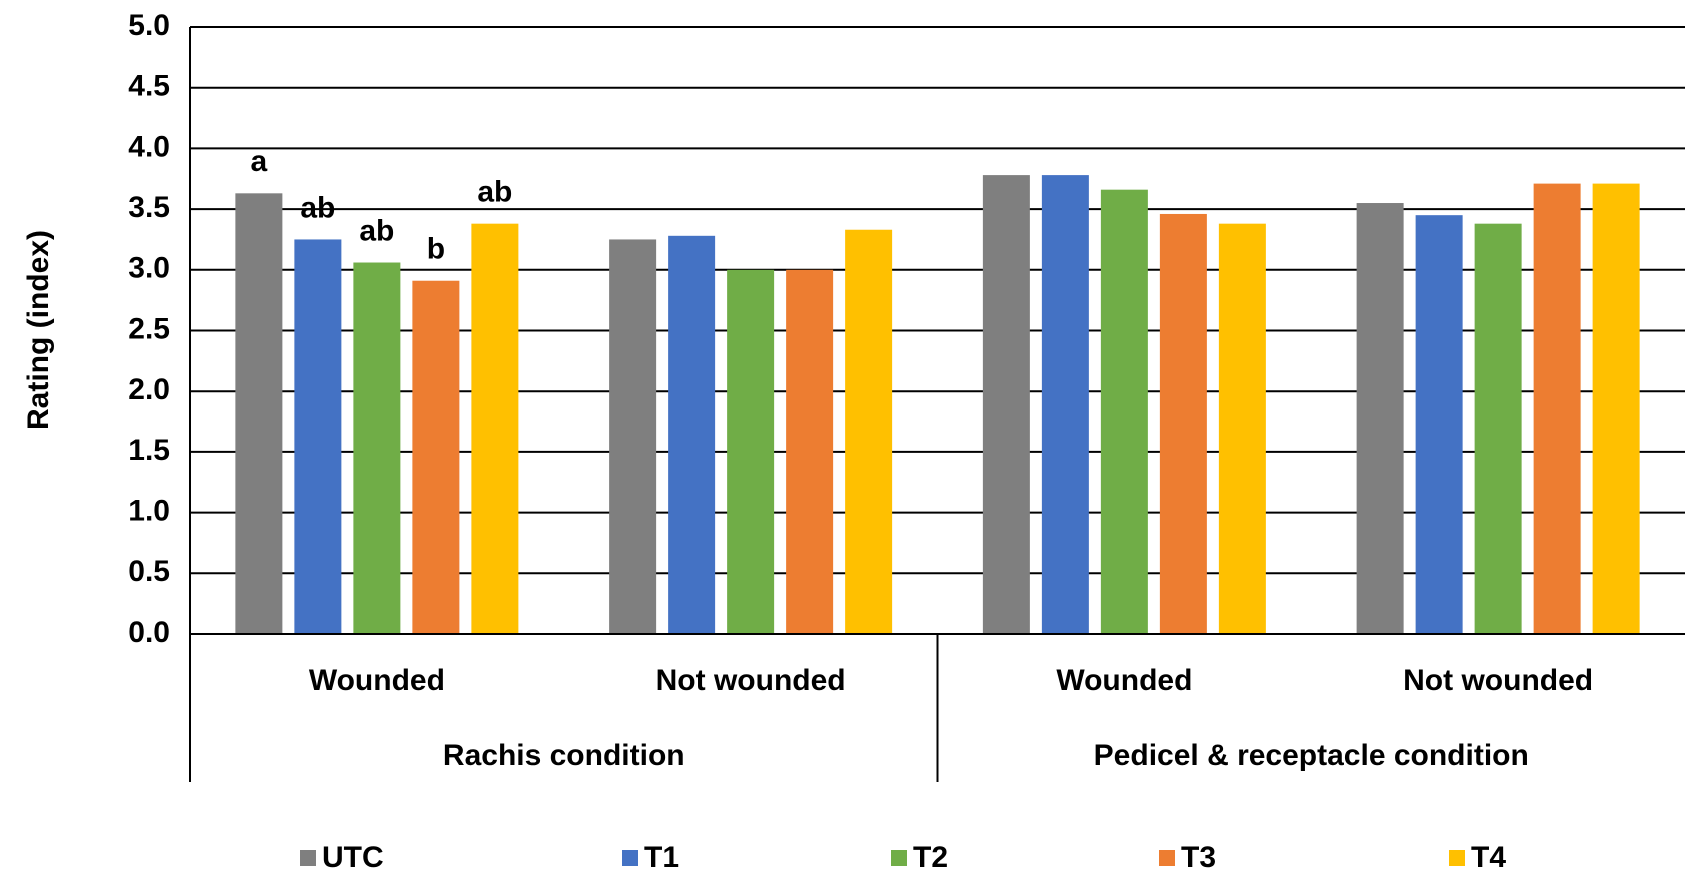 The image size is (1686, 877). I want to click on legend-label: T4, so click(1488, 857).